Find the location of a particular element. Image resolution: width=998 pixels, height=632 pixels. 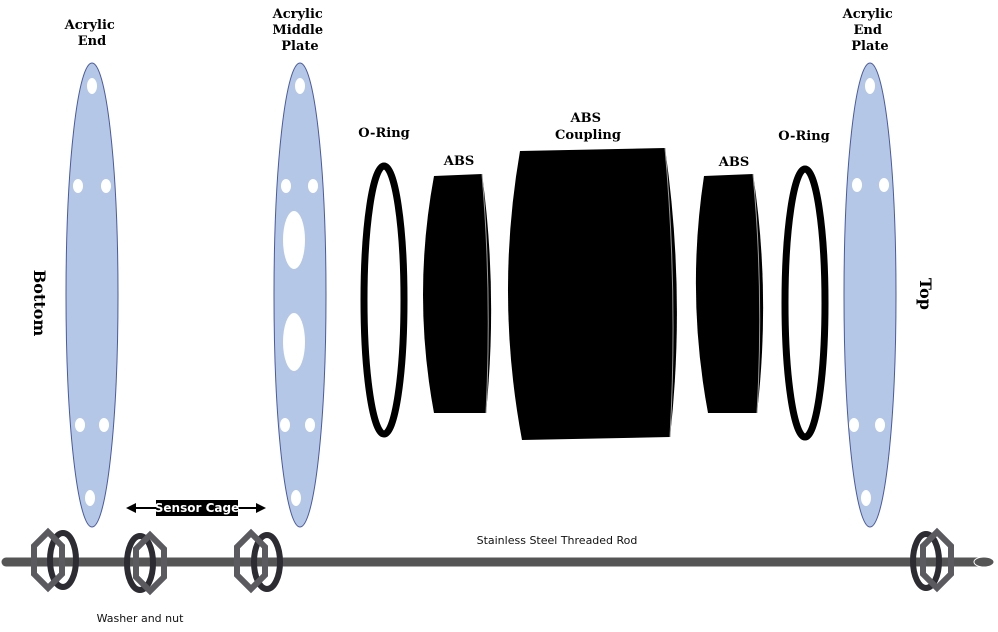

threaded-rod is located at coordinates (498, 562).